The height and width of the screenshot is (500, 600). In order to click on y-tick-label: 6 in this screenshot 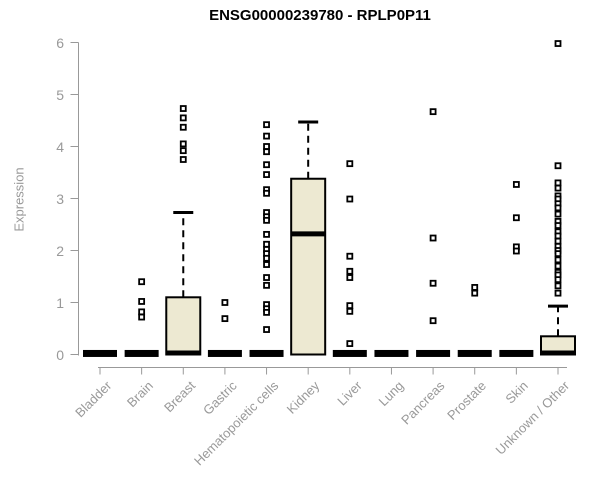, I will do `click(60, 42)`.